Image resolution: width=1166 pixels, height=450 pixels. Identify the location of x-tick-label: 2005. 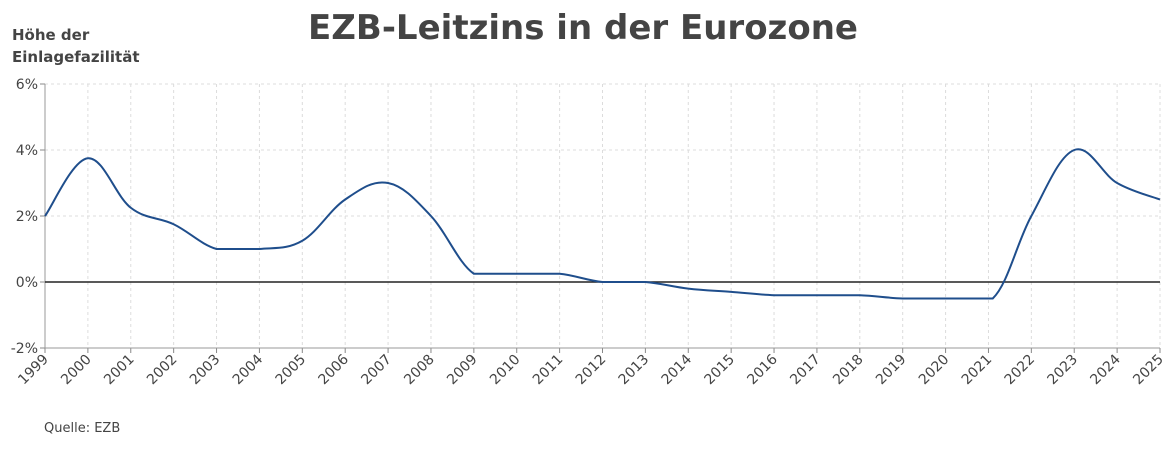
(291, 370).